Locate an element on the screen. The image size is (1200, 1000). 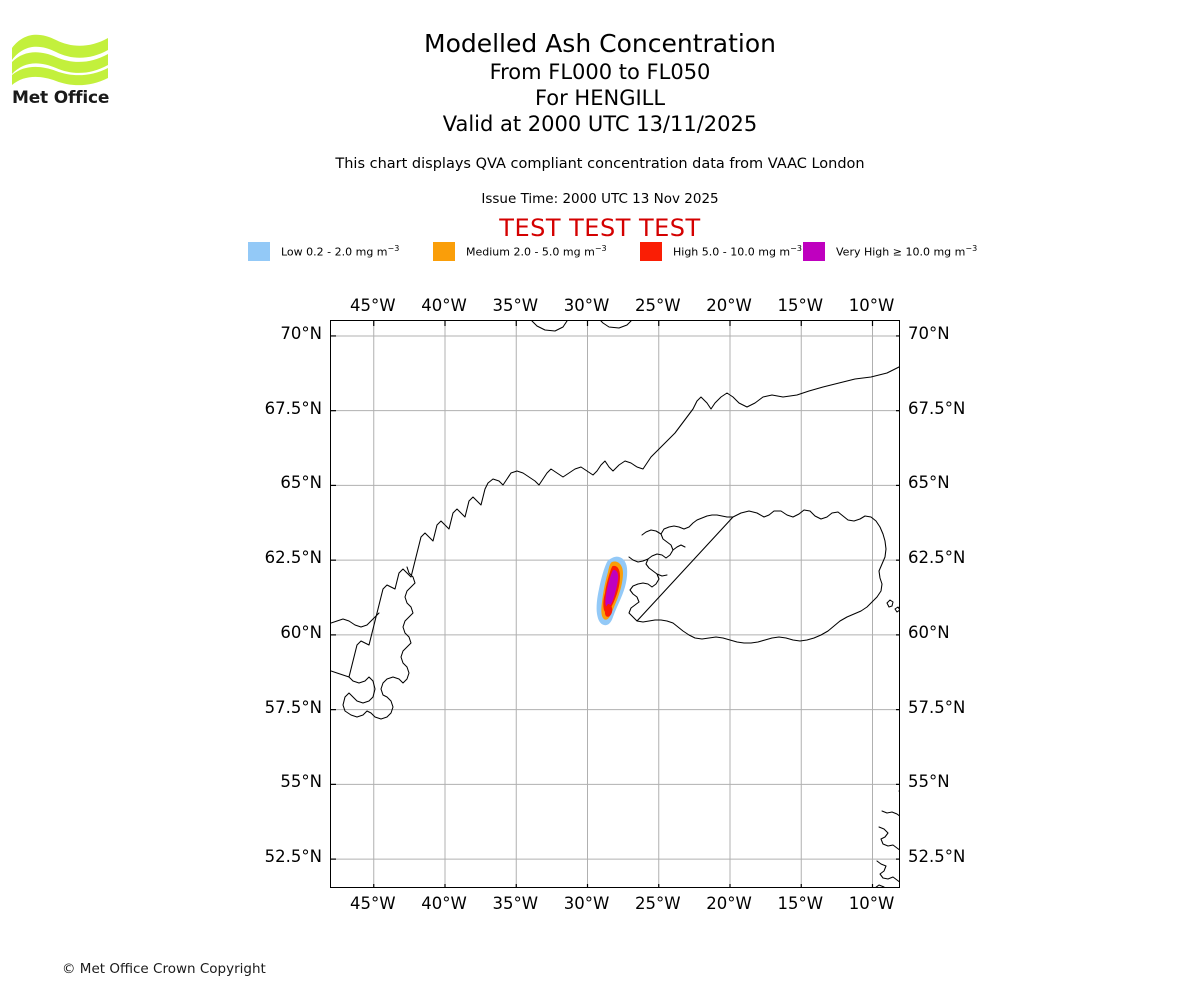
legend-label: High 5.0 - 10.0 mg m−3 is located at coordinates (737, 251).